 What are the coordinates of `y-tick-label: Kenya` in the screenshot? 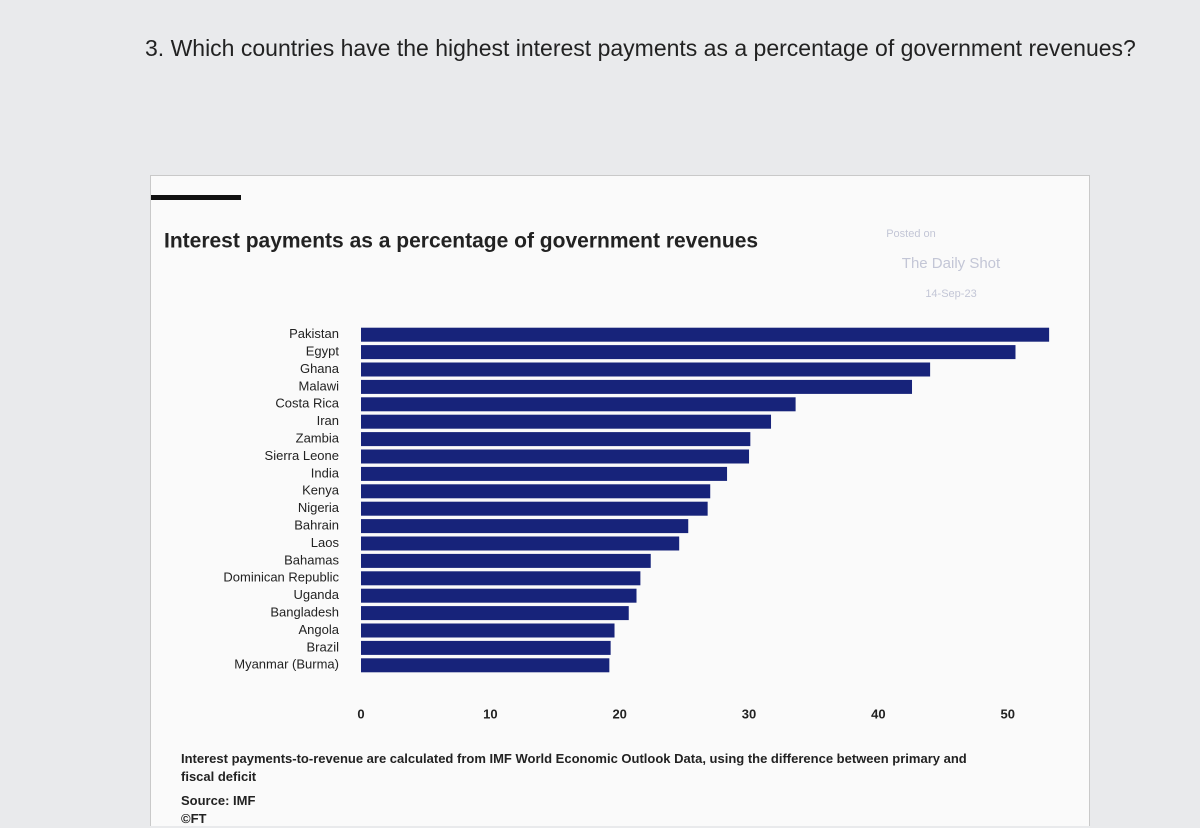 It's located at (321, 490).